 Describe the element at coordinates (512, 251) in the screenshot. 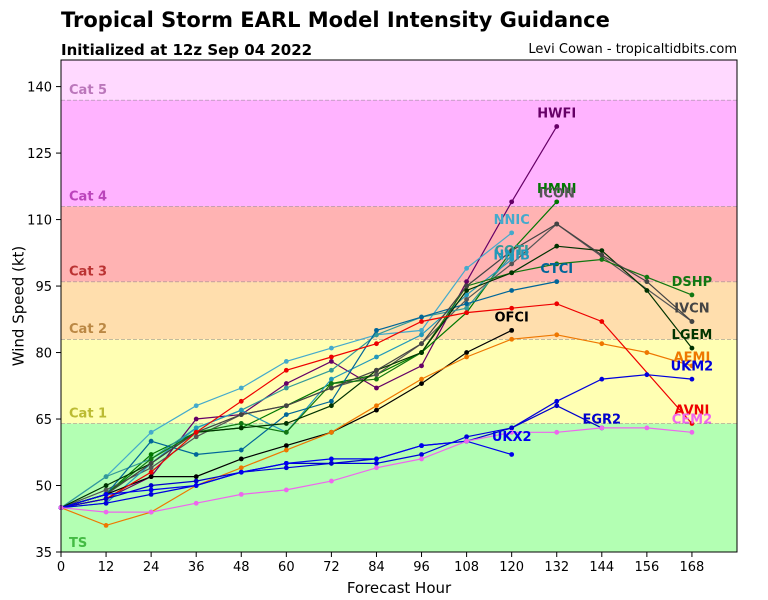

I see `model-label-coti: COTI` at that location.